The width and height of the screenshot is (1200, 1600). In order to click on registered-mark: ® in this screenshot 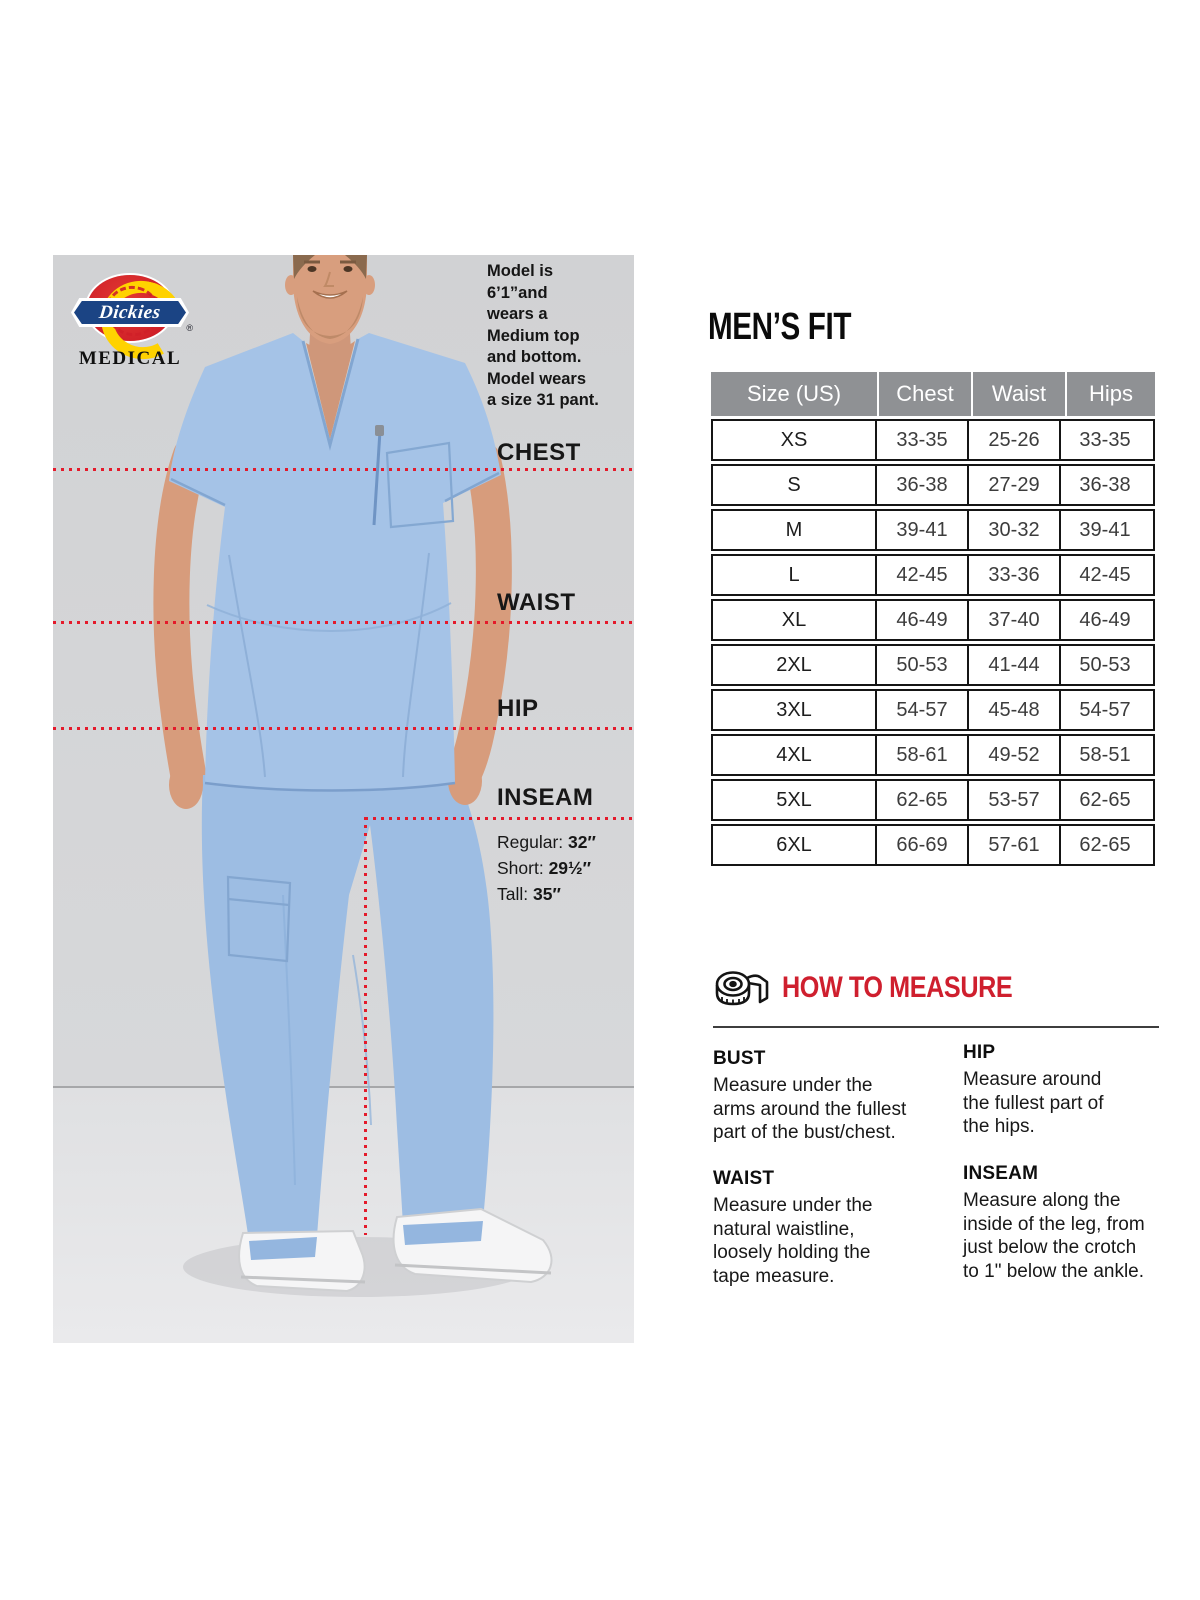, I will do `click(189, 328)`.